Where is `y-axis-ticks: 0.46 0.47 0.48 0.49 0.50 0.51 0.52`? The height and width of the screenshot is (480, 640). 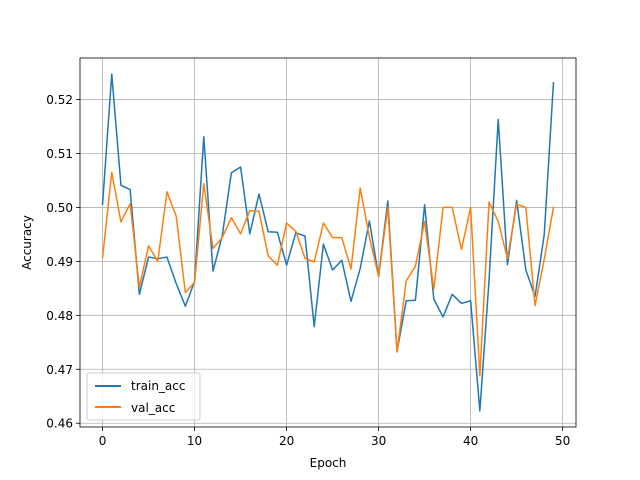
y-axis-ticks: 0.46 0.47 0.48 0.49 0.50 0.51 0.52 is located at coordinates (63, 262).